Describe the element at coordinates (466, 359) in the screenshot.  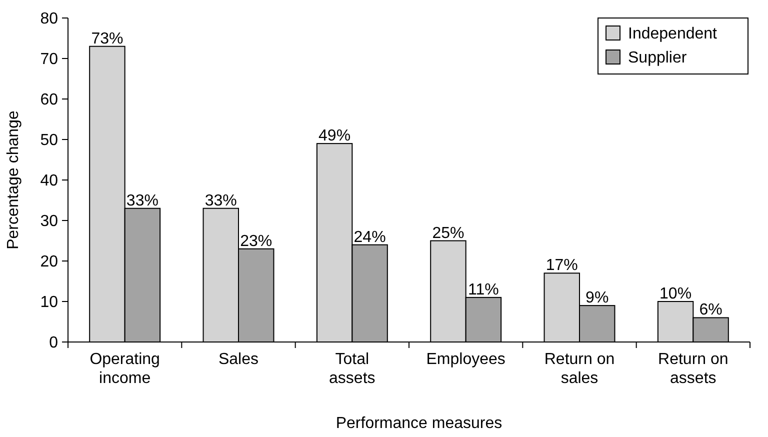
I see `x-tick-label: Employees` at that location.